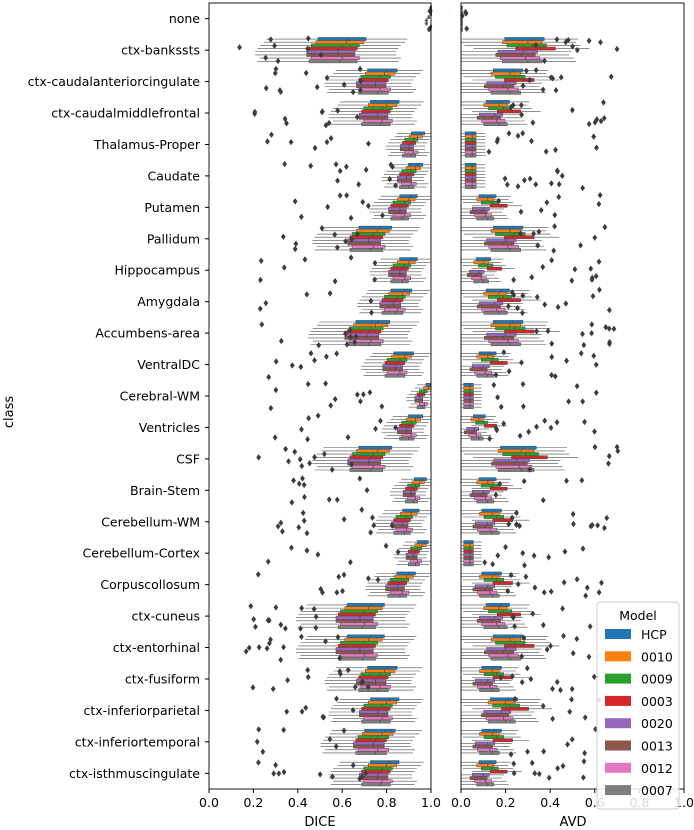  I want to click on legend-label: 0010, so click(657, 656).